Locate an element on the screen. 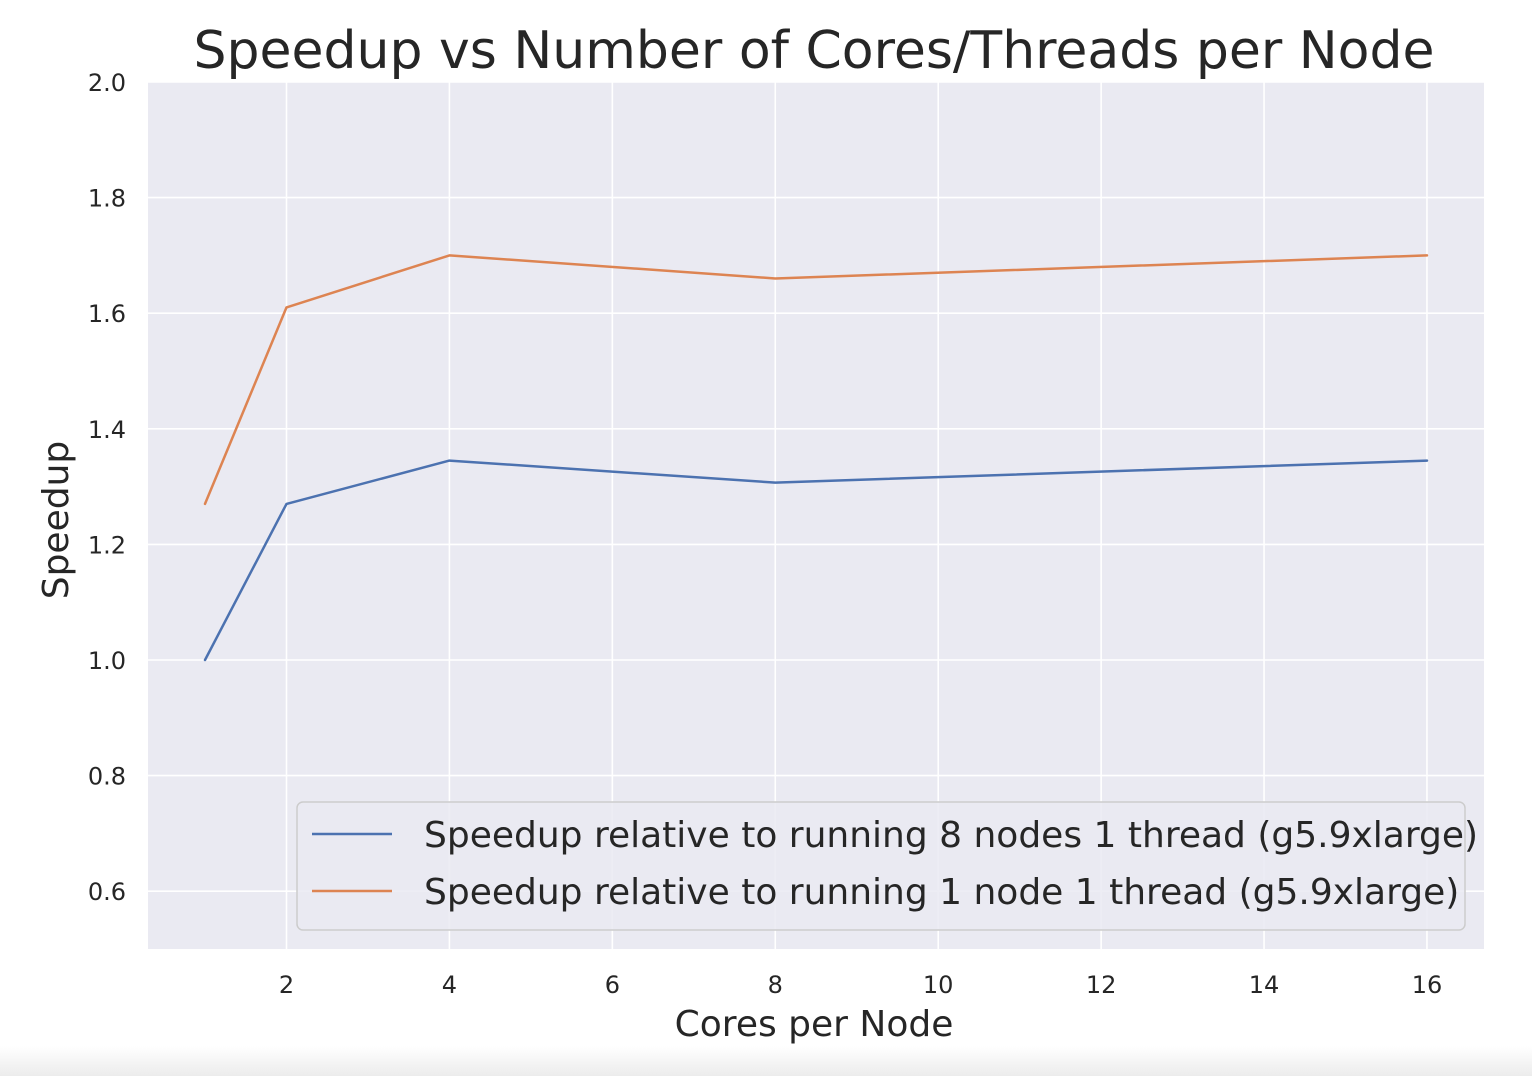 This screenshot has width=1532, height=1076. x-tick-label: 10 is located at coordinates (938, 985).